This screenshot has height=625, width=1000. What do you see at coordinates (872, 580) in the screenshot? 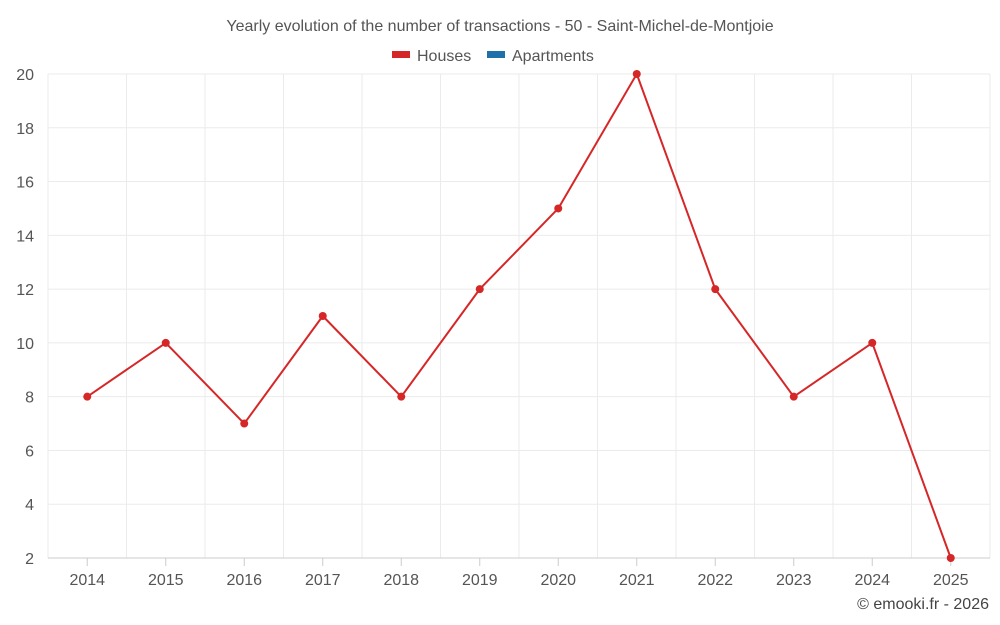
I see `x-tick-label: 2024` at bounding box center [872, 580].